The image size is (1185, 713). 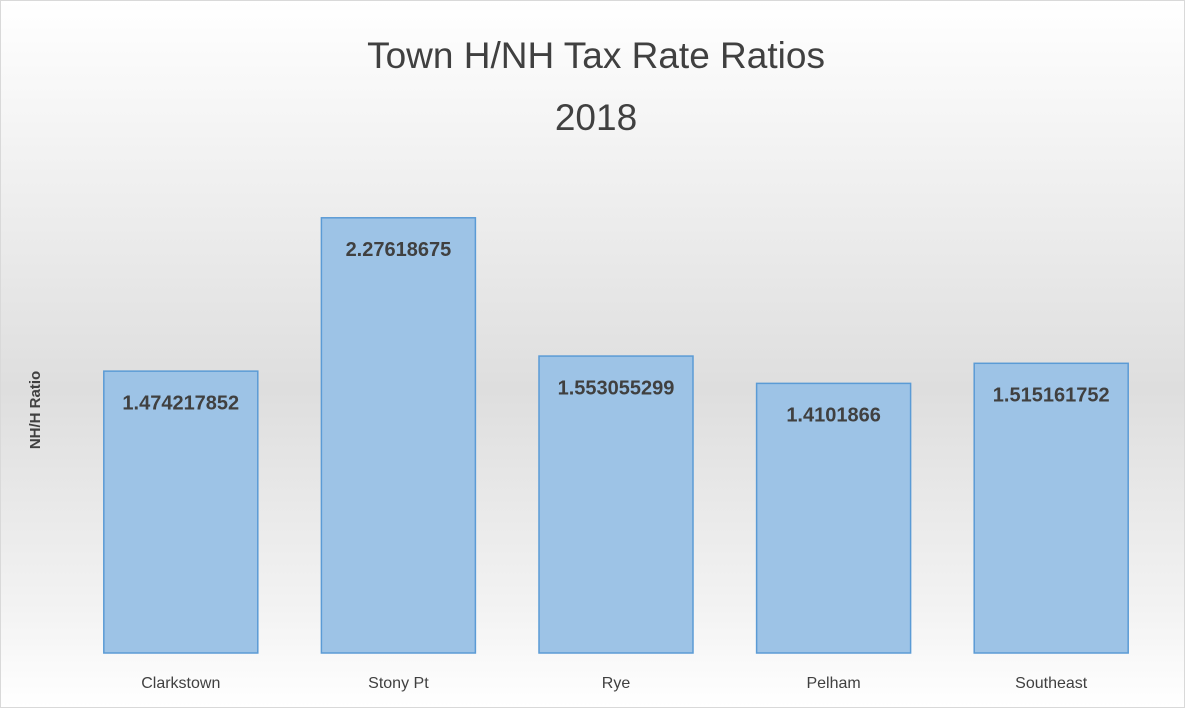 What do you see at coordinates (35, 410) in the screenshot?
I see `y-axis-label: NH/H Ratio` at bounding box center [35, 410].